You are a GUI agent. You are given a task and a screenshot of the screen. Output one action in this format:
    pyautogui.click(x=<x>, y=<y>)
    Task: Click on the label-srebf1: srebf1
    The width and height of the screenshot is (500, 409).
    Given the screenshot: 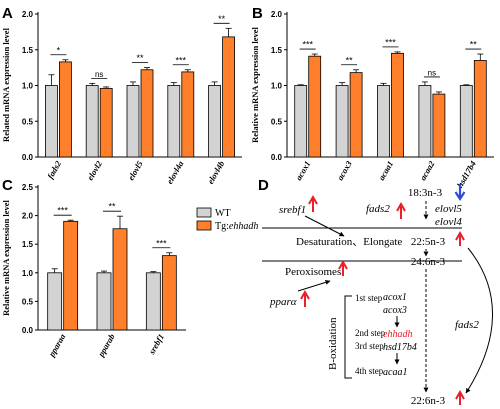 What is the action you would take?
    pyautogui.click(x=292, y=210)
    